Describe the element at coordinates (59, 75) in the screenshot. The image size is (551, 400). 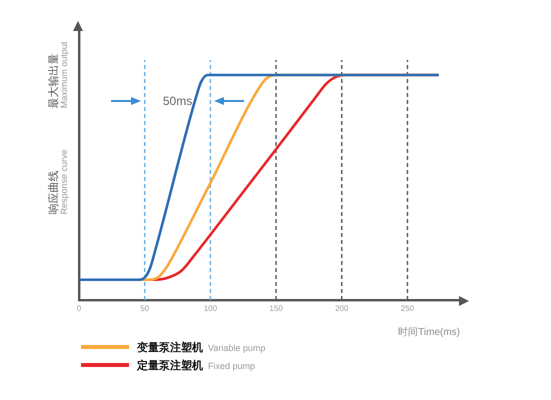
I see `text: 最大输出量 Maximum output` at that location.